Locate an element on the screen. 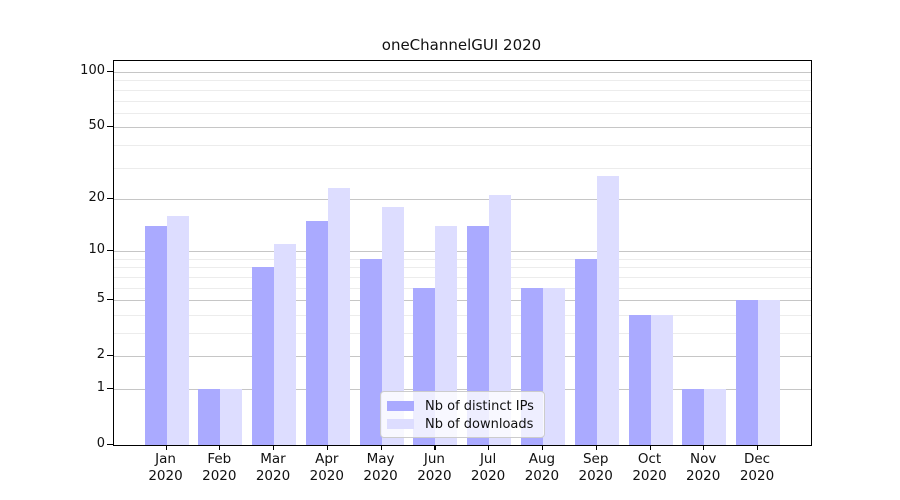 This screenshot has height=500, width=900. y-tick-label: 50 is located at coordinates (96, 126).